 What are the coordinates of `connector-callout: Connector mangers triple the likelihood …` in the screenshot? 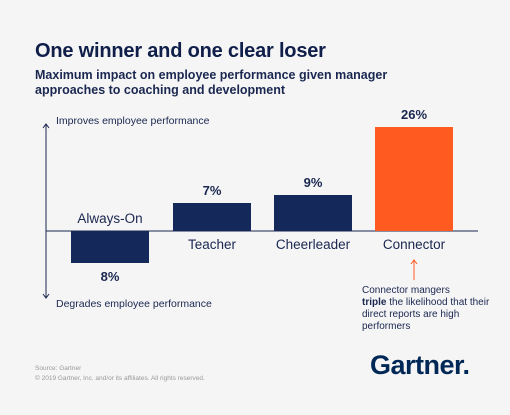 It's located at (427, 309).